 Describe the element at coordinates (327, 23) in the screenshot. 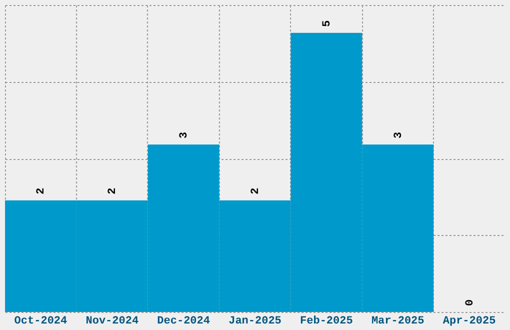

I see `data-label: 5` at that location.